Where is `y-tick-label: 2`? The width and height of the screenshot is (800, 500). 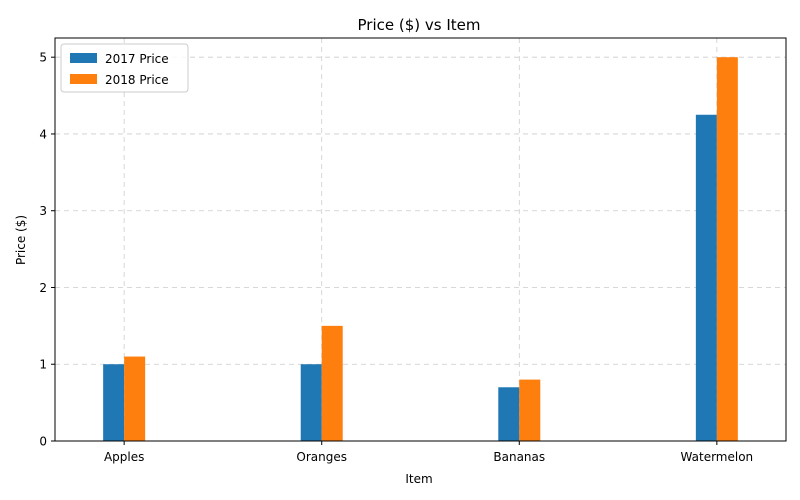
y-tick-label: 2 is located at coordinates (43, 288).